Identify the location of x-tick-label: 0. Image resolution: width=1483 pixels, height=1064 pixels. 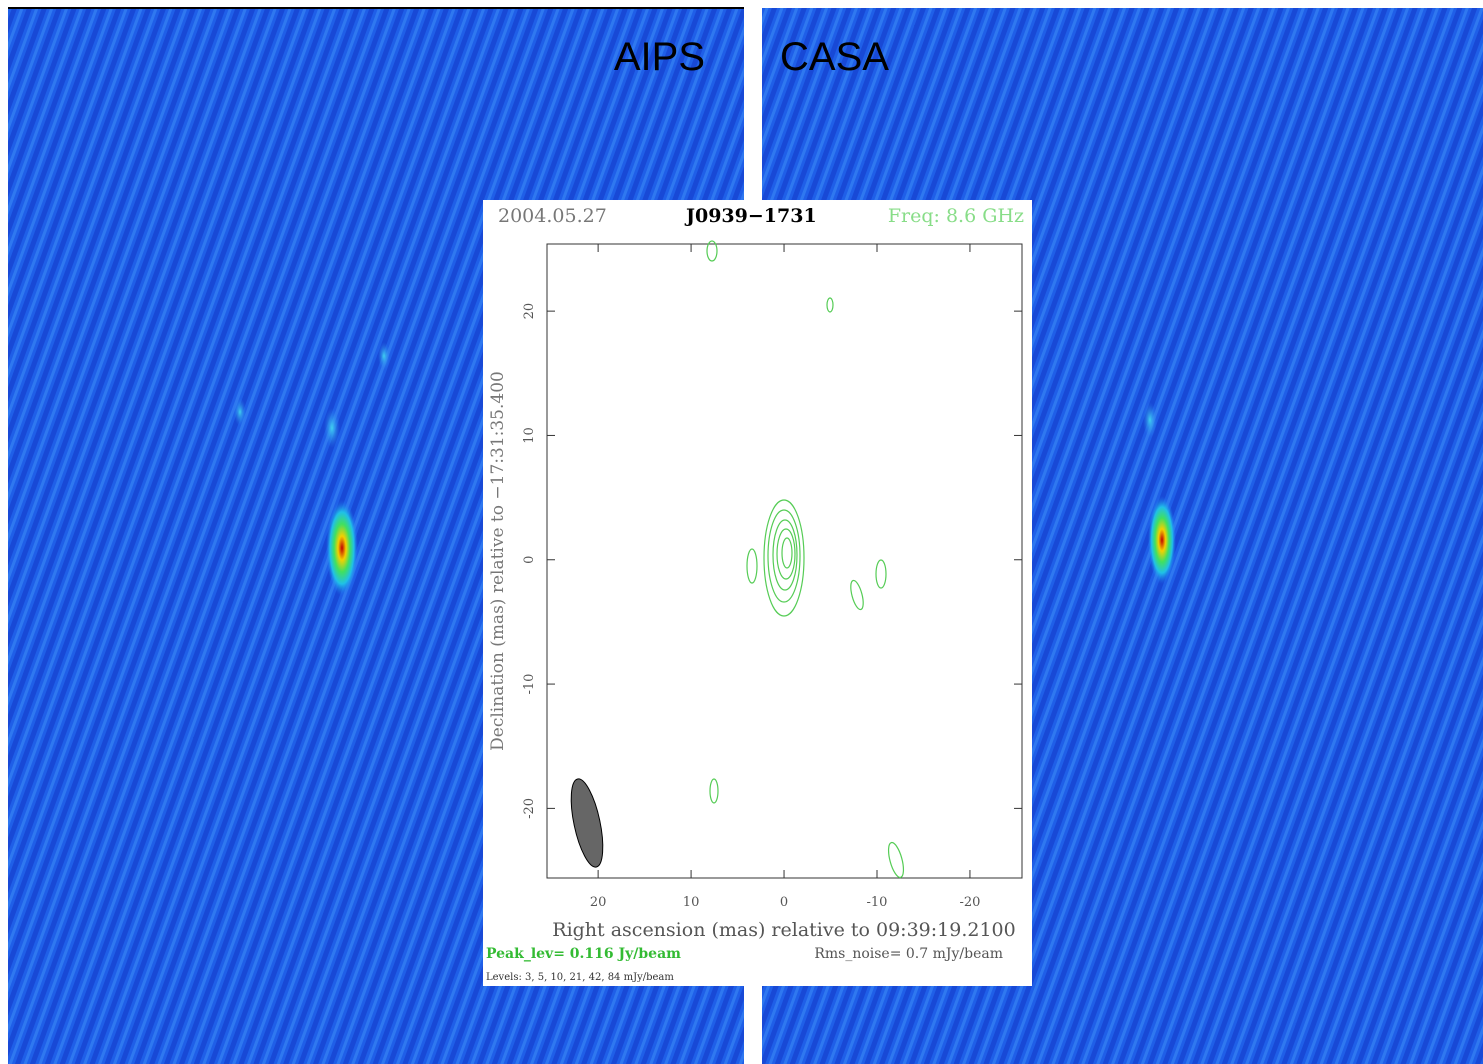
(784, 902).